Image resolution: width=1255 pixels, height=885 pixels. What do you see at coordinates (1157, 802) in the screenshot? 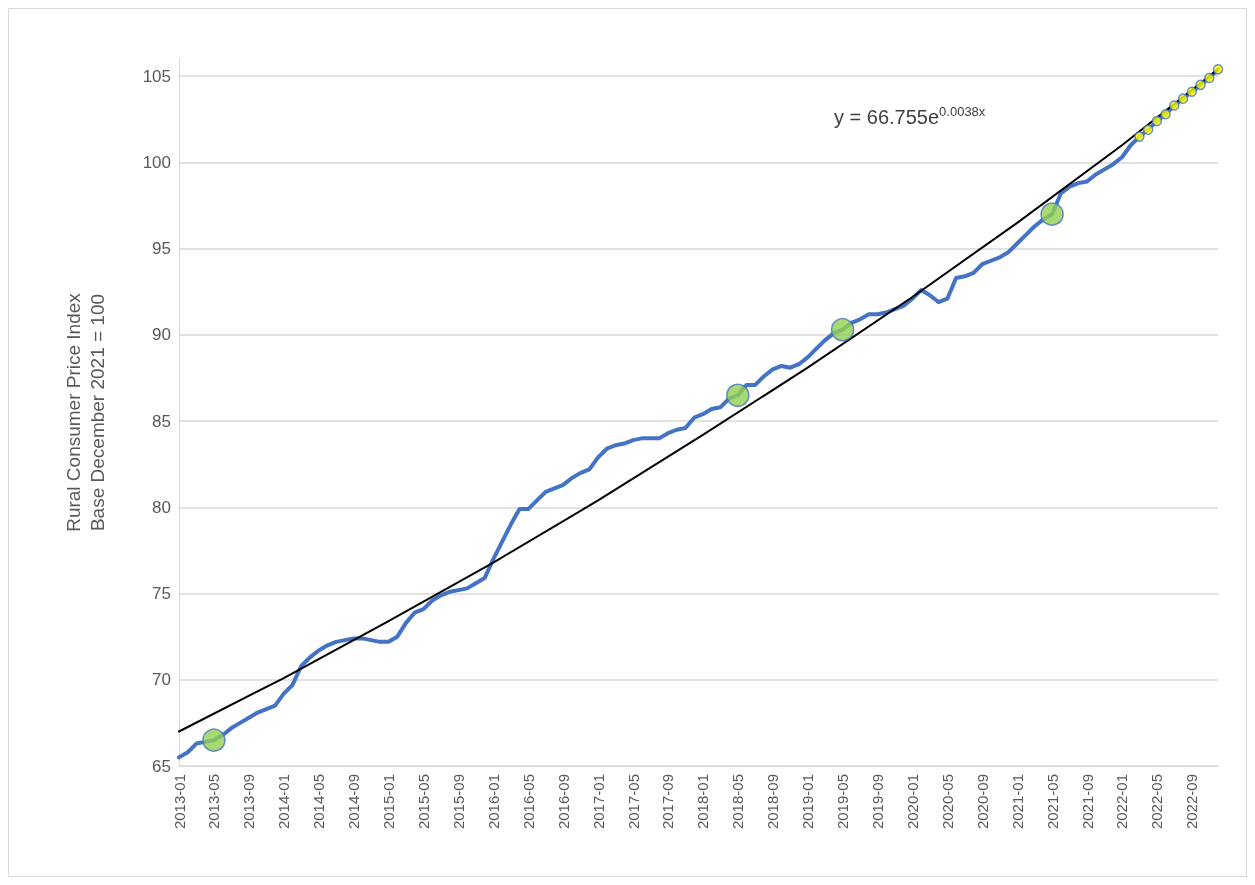
I see `x-tick-label: 2022-05` at bounding box center [1157, 802].